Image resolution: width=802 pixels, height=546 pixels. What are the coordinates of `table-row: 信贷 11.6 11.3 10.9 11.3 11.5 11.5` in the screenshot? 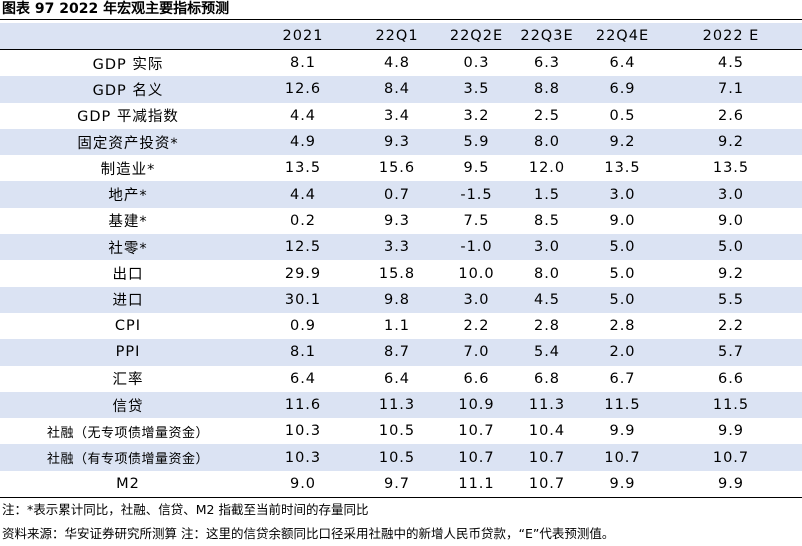 It's located at (401, 405).